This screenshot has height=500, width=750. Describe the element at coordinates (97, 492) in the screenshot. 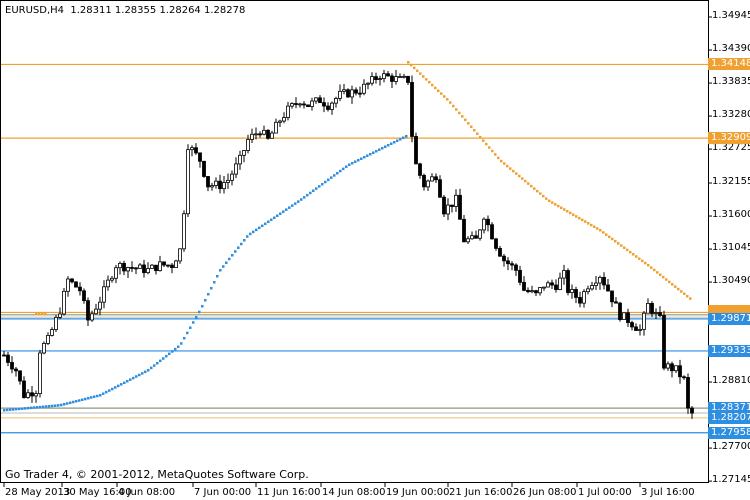

I see `time-tick-label: 30 May 16:00` at that location.